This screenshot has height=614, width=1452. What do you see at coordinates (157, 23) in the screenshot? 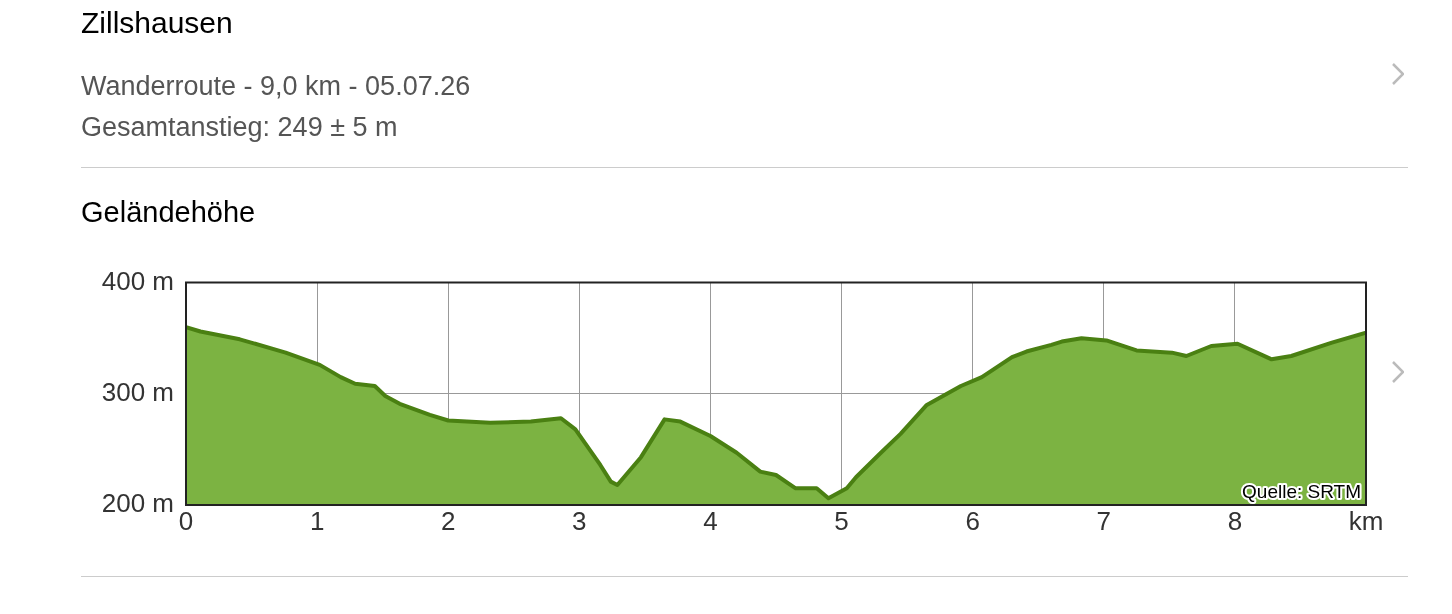
I see `chart-title: Zillshausen` at bounding box center [157, 23].